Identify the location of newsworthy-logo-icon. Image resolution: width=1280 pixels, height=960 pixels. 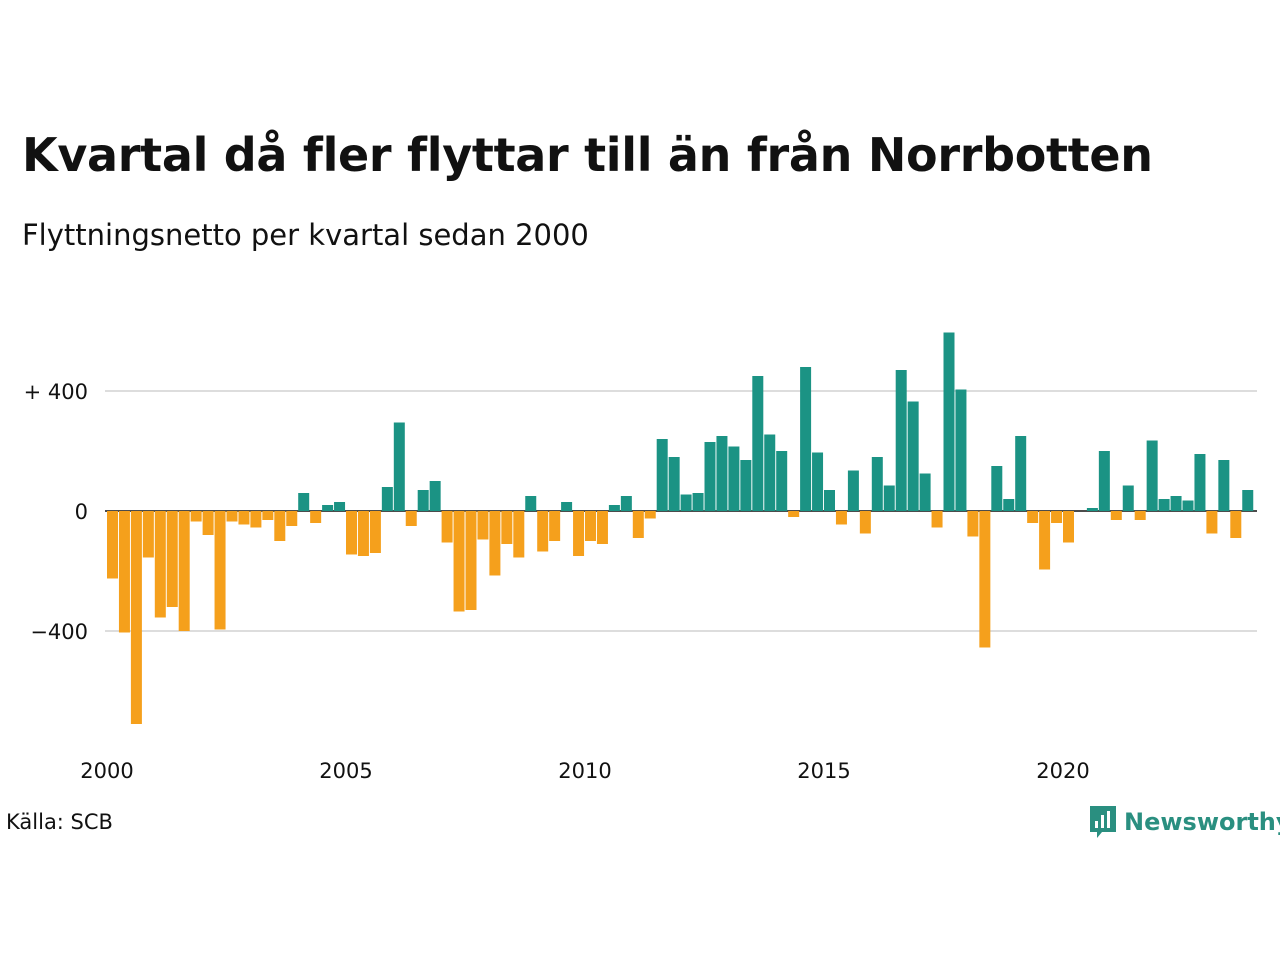
(1103, 822).